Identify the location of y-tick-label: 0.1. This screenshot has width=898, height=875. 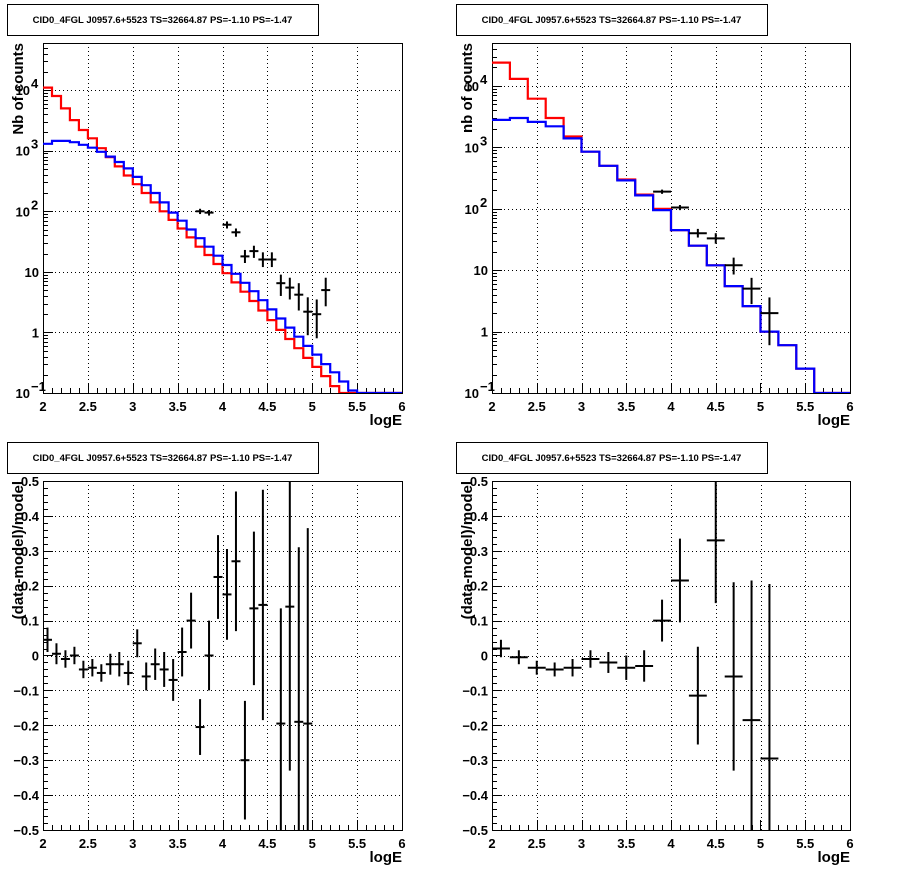
(30, 621).